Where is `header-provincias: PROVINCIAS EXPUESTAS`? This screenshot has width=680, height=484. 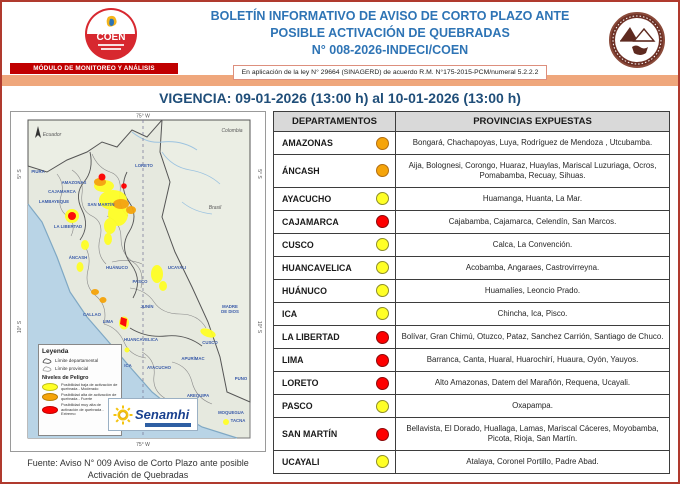
header-provincias: PROVINCIAS EXPUESTAS is located at coordinates (532, 121).